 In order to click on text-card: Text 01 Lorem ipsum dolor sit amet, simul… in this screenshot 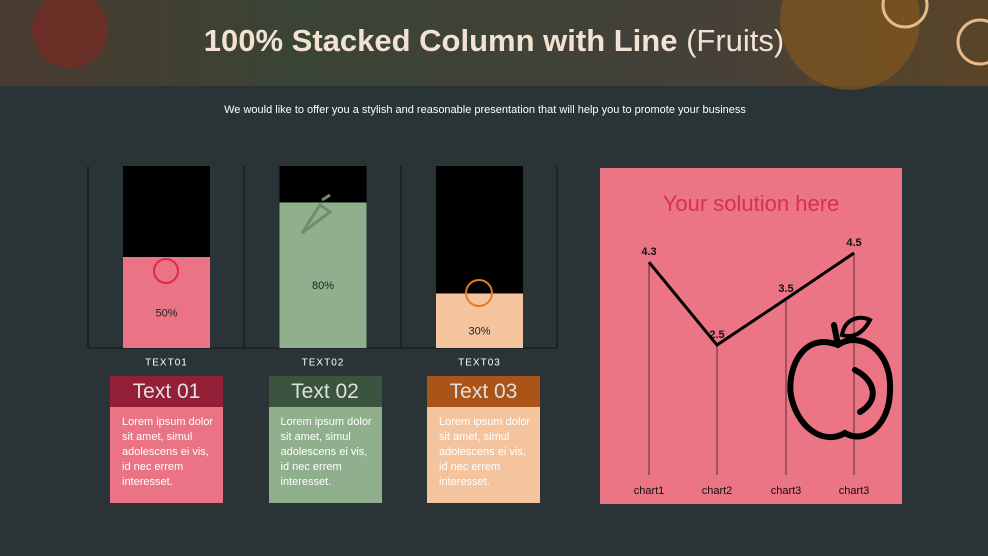, I will do `click(166, 439)`.